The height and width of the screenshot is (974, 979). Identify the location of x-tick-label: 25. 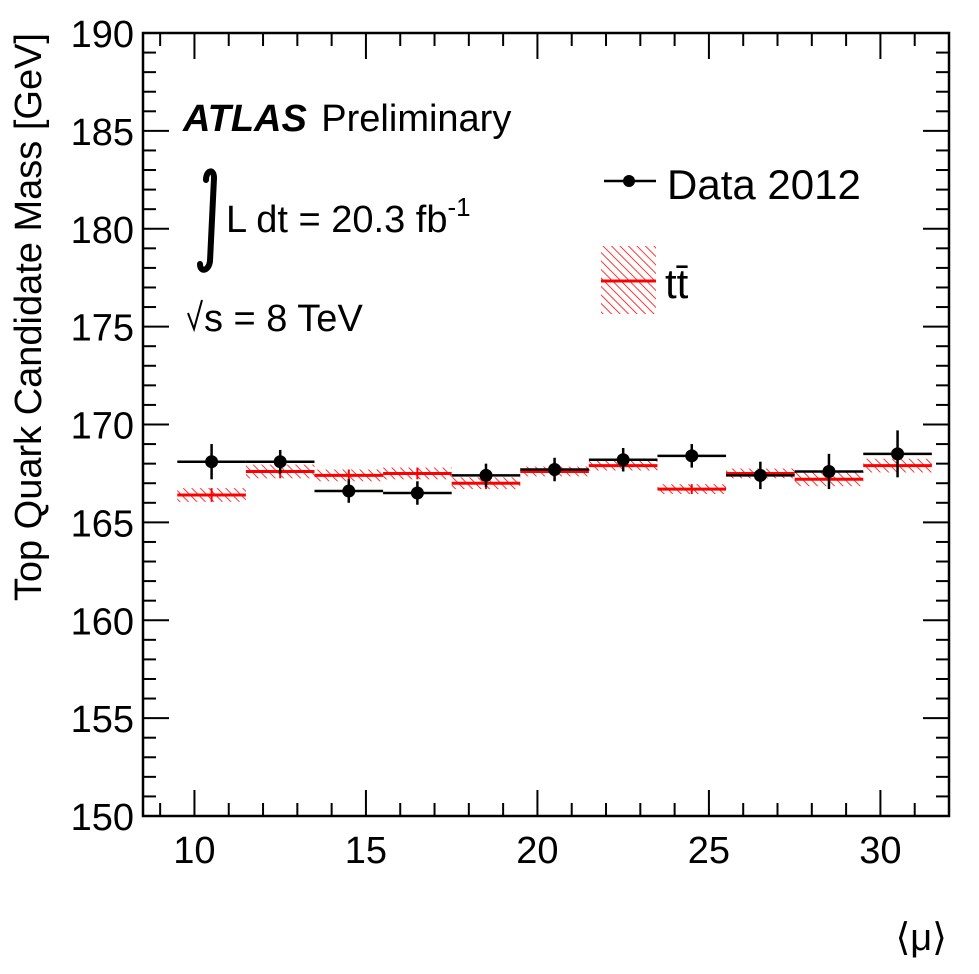
(709, 851).